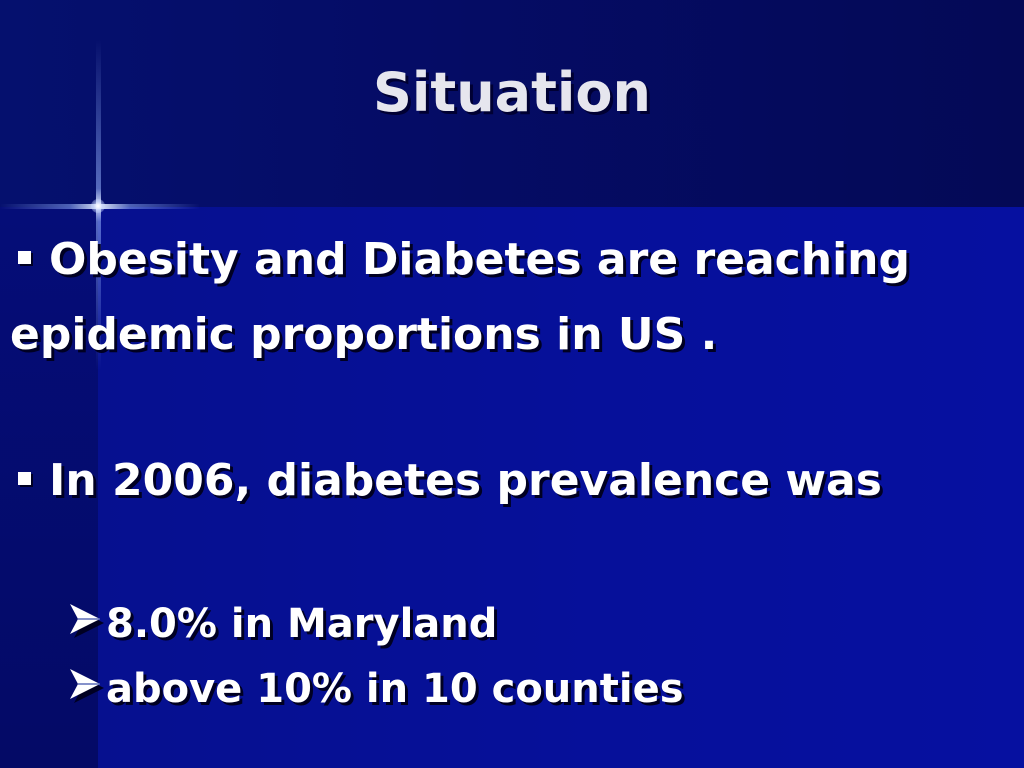 This screenshot has width=1024, height=768. I want to click on bullet-1-line-2: epidemic proportions in US ., so click(364, 334).